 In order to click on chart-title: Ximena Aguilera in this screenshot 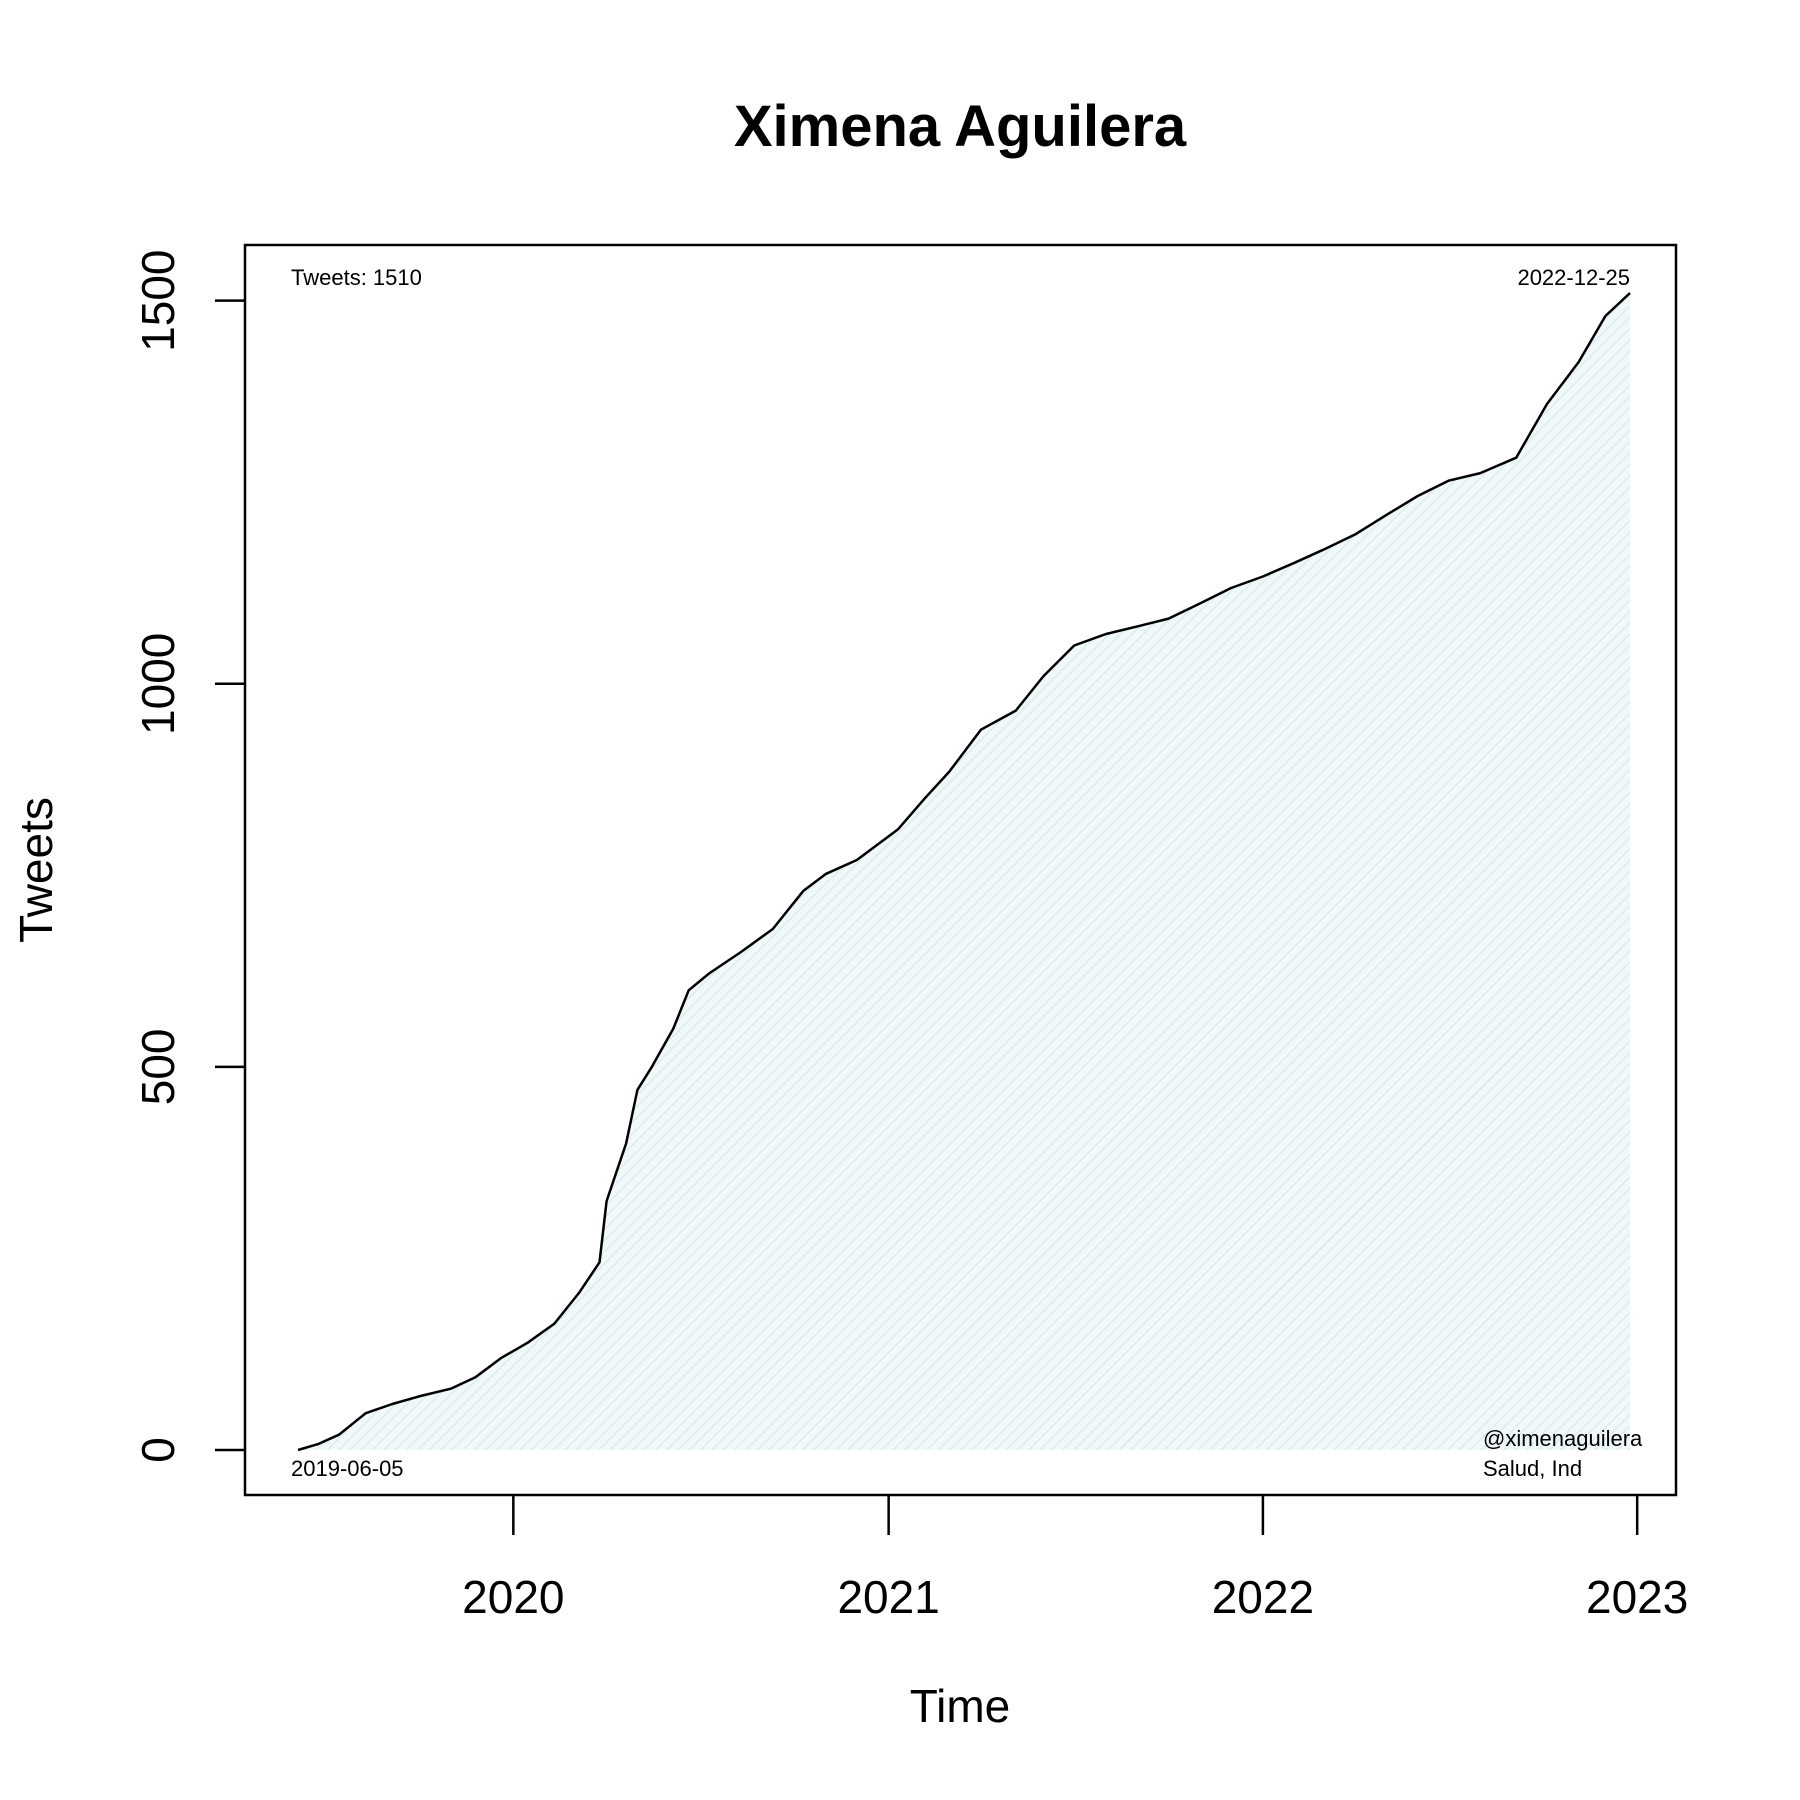, I will do `click(960, 126)`.